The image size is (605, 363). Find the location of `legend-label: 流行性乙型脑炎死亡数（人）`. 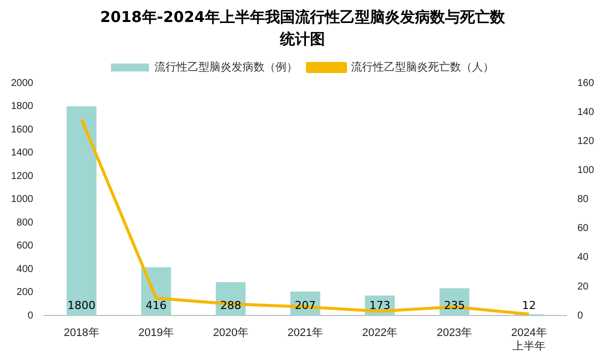

legend-label: 流行性乙型脑炎死亡数（人） is located at coordinates (422, 67).